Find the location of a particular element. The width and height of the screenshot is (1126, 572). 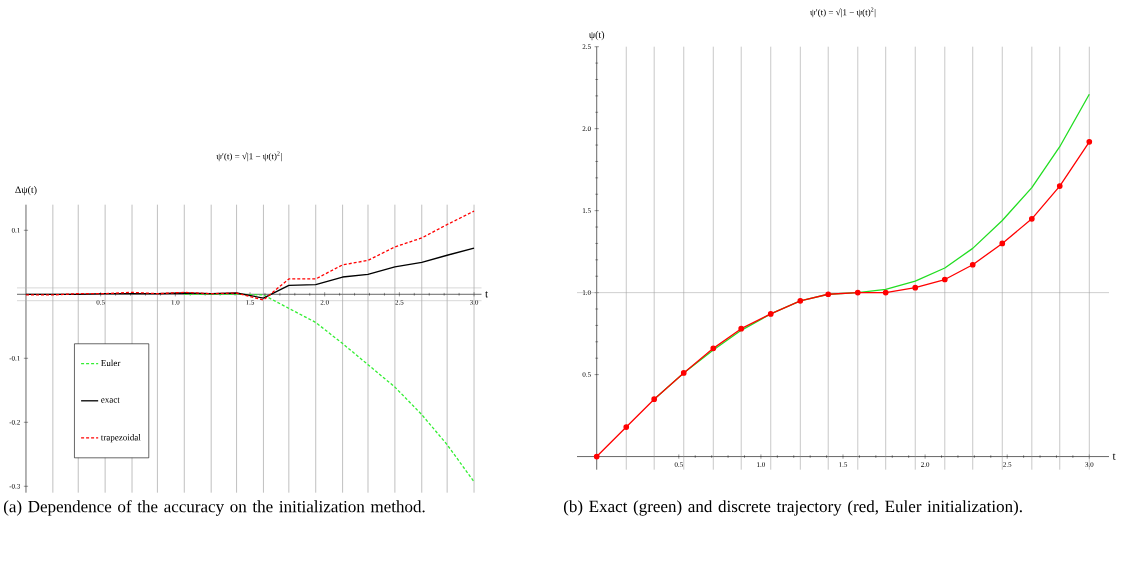

legend-label: exact is located at coordinates (110, 400).